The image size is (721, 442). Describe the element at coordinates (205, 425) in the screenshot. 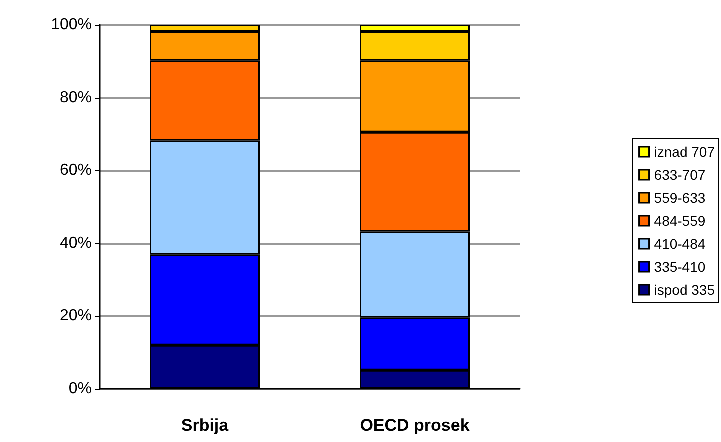

I see `x-tick-label: Srbija` at that location.